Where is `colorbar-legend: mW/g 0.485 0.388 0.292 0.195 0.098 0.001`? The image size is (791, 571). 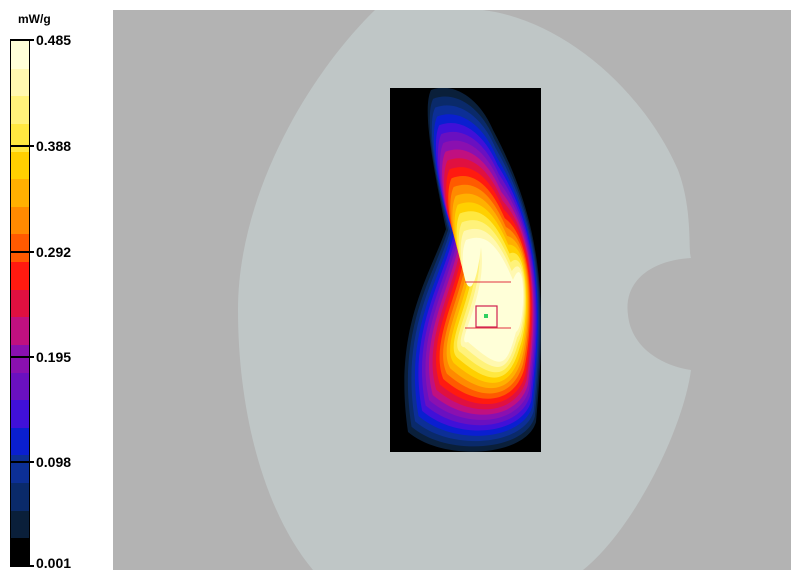 colorbar-legend: mW/g 0.485 0.388 0.292 0.195 0.098 0.001 is located at coordinates (56, 285).